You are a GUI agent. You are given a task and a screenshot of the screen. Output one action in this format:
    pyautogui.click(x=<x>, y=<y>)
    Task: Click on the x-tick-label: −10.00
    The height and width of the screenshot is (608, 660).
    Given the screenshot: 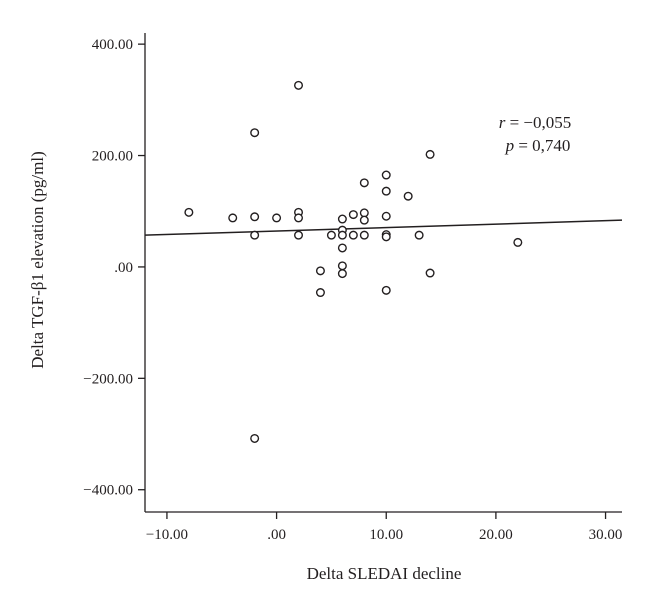 What is the action you would take?
    pyautogui.click(x=167, y=535)
    